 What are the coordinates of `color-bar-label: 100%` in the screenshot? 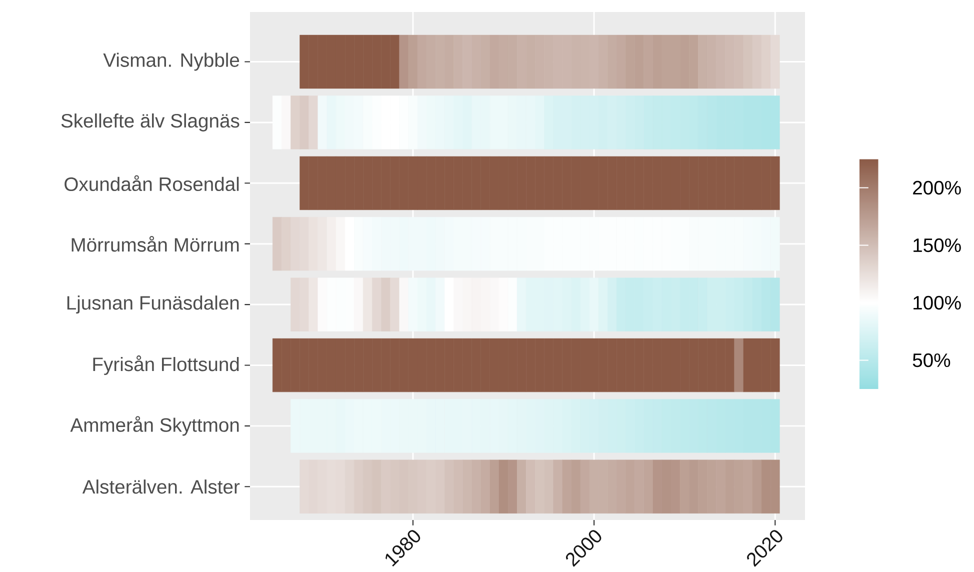 It's located at (937, 303).